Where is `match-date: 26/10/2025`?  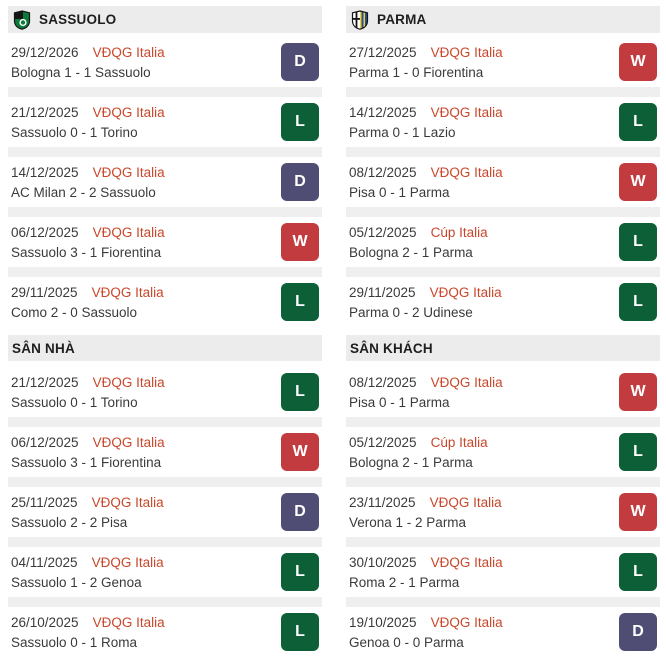
match-date: 26/10/2025 is located at coordinates (45, 622).